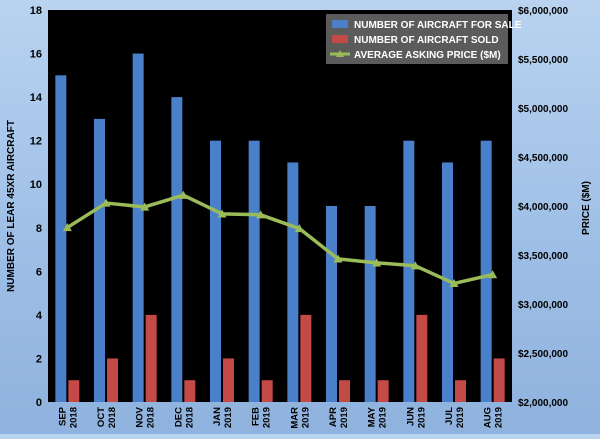 This screenshot has height=439, width=600. I want to click on x-tick-label-month: JUL, so click(449, 416).